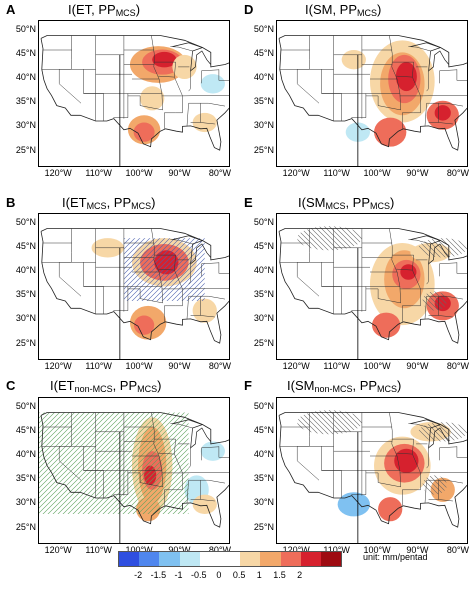  I want to click on map-panel-c, so click(134, 470).